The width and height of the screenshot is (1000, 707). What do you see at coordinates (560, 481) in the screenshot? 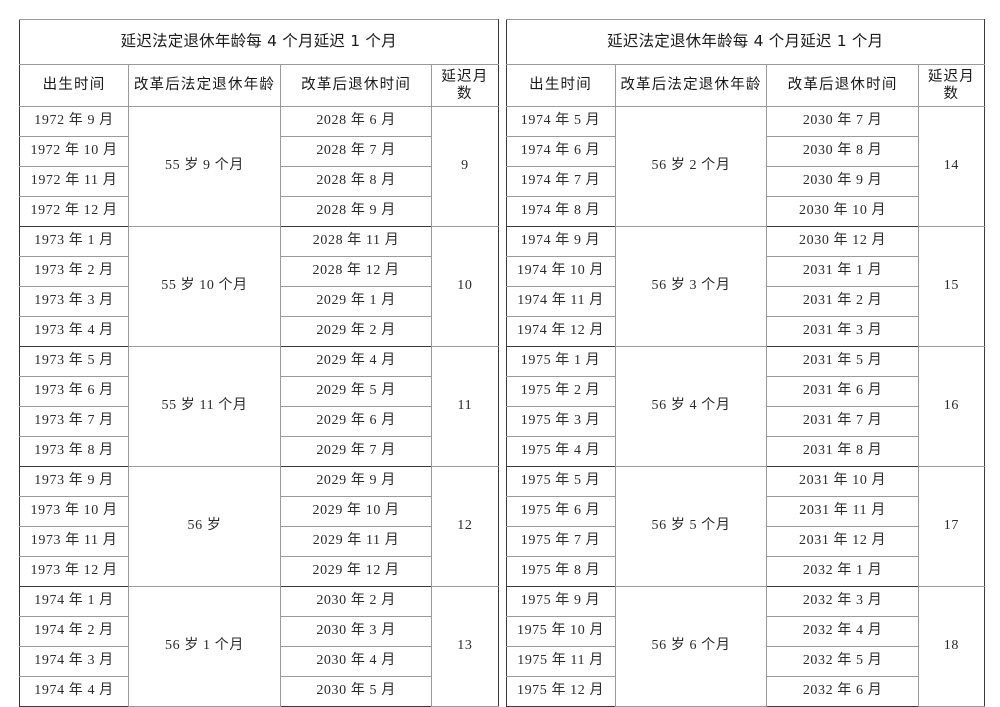
I see `cell-birth-date: 1975 年 5 月` at bounding box center [560, 481].